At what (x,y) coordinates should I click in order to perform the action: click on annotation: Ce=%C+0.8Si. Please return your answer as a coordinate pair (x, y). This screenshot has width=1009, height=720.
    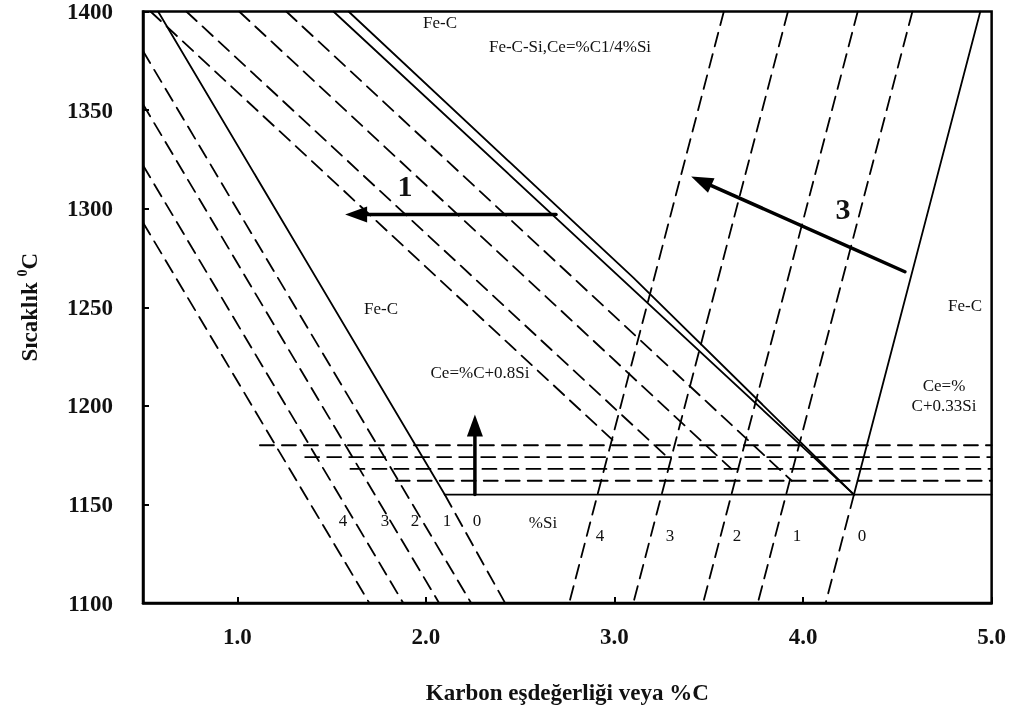
    Looking at the image, I should click on (480, 372).